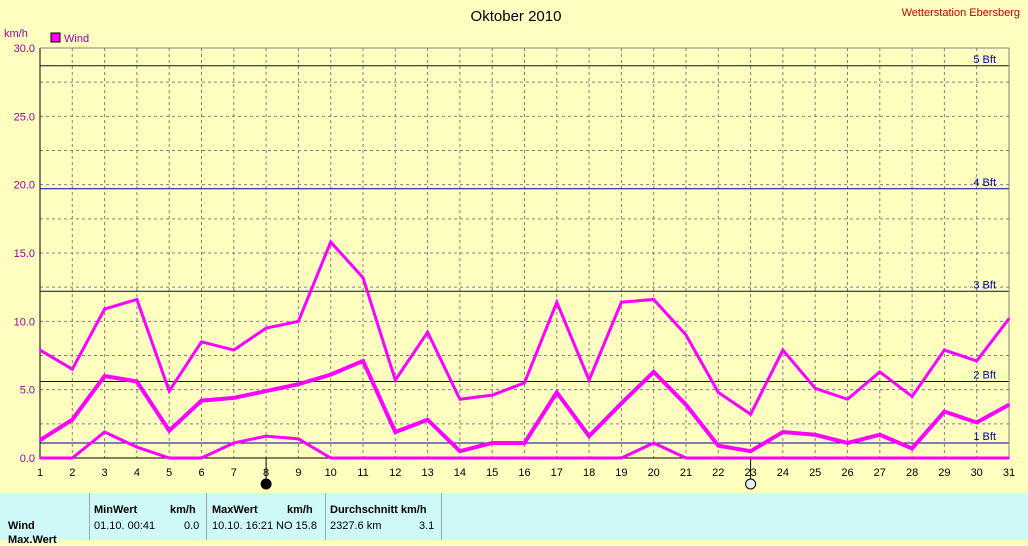 This screenshot has width=1028, height=546. Describe the element at coordinates (298, 473) in the screenshot. I see `x-tick-label: 9` at that location.